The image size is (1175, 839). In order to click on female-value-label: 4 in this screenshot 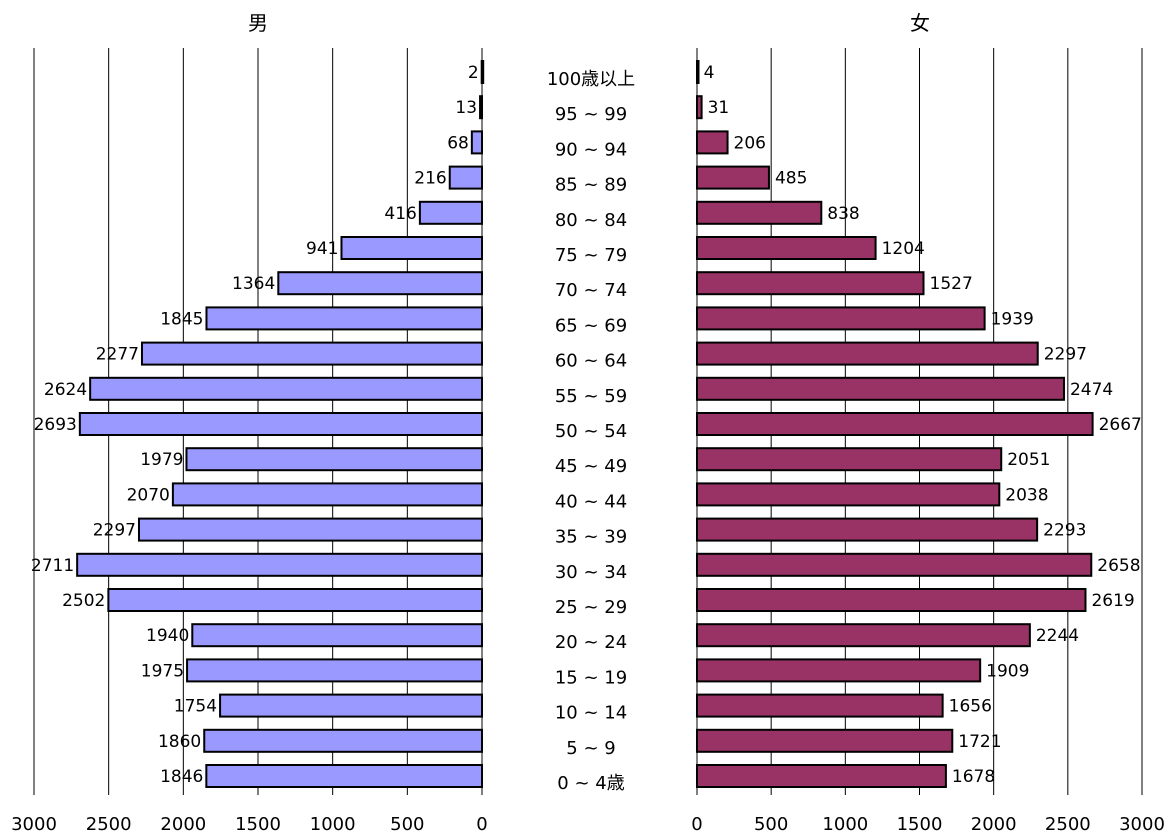, I will do `click(709, 73)`.